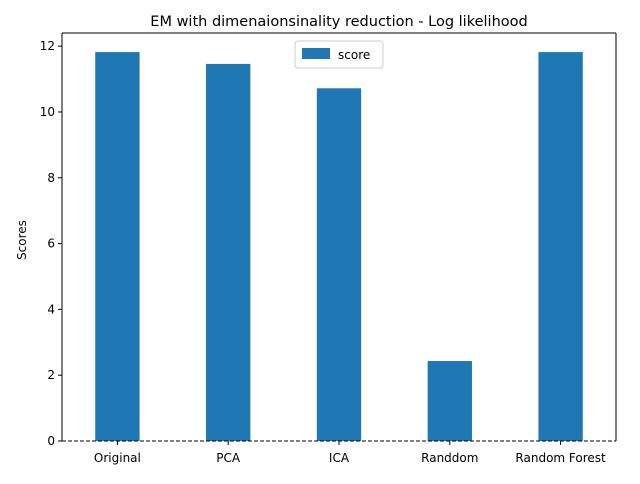 The image size is (640, 484). I want to click on bar-randdom, so click(449, 401).